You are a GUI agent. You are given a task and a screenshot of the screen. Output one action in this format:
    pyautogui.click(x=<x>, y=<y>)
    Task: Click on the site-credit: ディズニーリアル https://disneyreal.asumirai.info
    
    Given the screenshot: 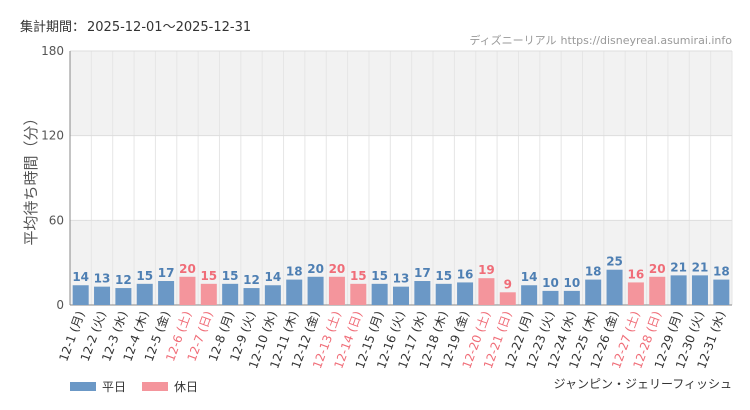 What is the action you would take?
    pyautogui.click(x=600, y=40)
    